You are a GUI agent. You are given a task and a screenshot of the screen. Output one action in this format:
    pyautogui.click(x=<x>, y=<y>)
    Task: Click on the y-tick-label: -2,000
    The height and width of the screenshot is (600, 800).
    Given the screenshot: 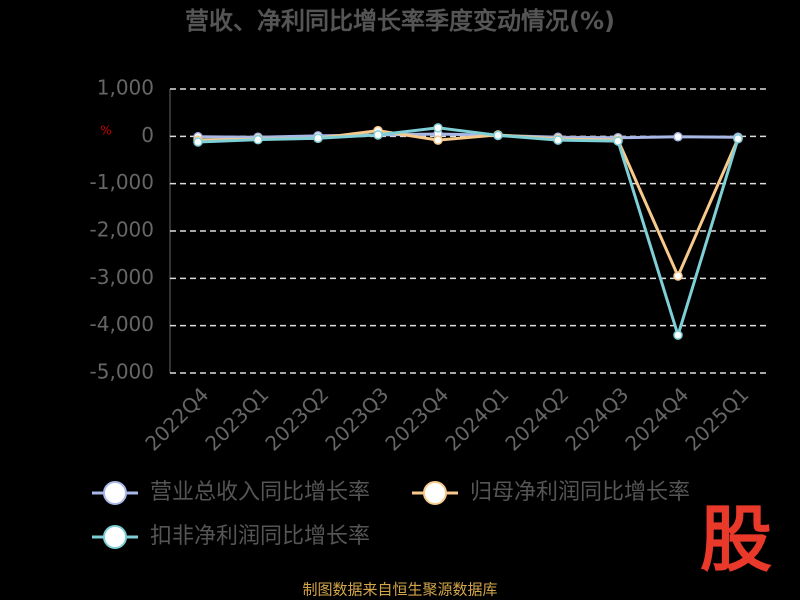 What is the action you would take?
    pyautogui.click(x=122, y=230)
    